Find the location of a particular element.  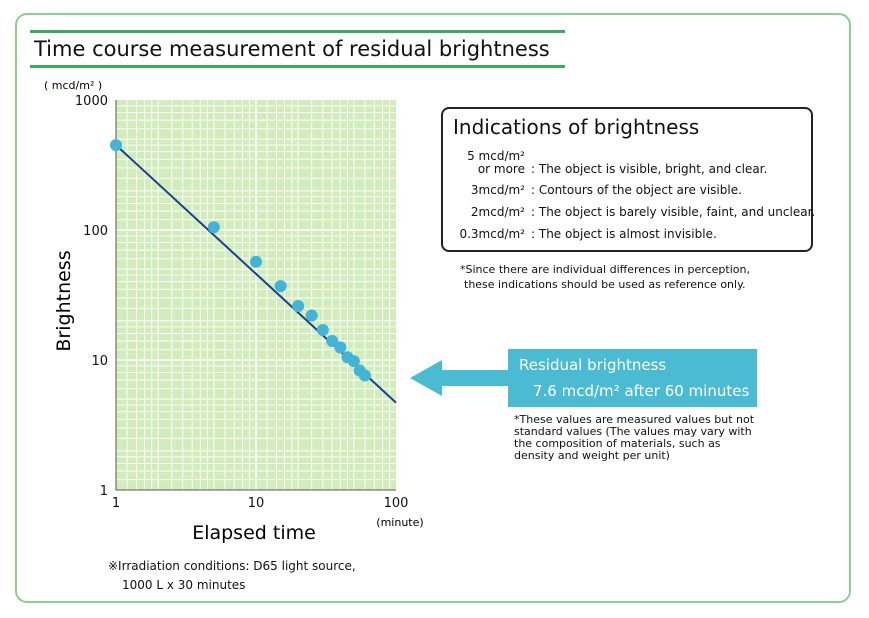

residual-value: 7.6 mcd/m² after 60 minutes is located at coordinates (641, 391).